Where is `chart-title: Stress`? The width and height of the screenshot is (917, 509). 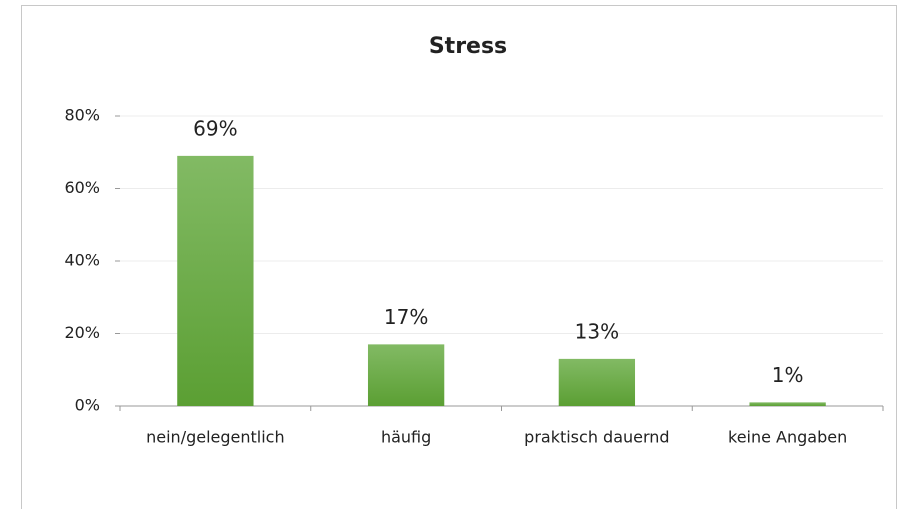 chart-title: Stress is located at coordinates (468, 46).